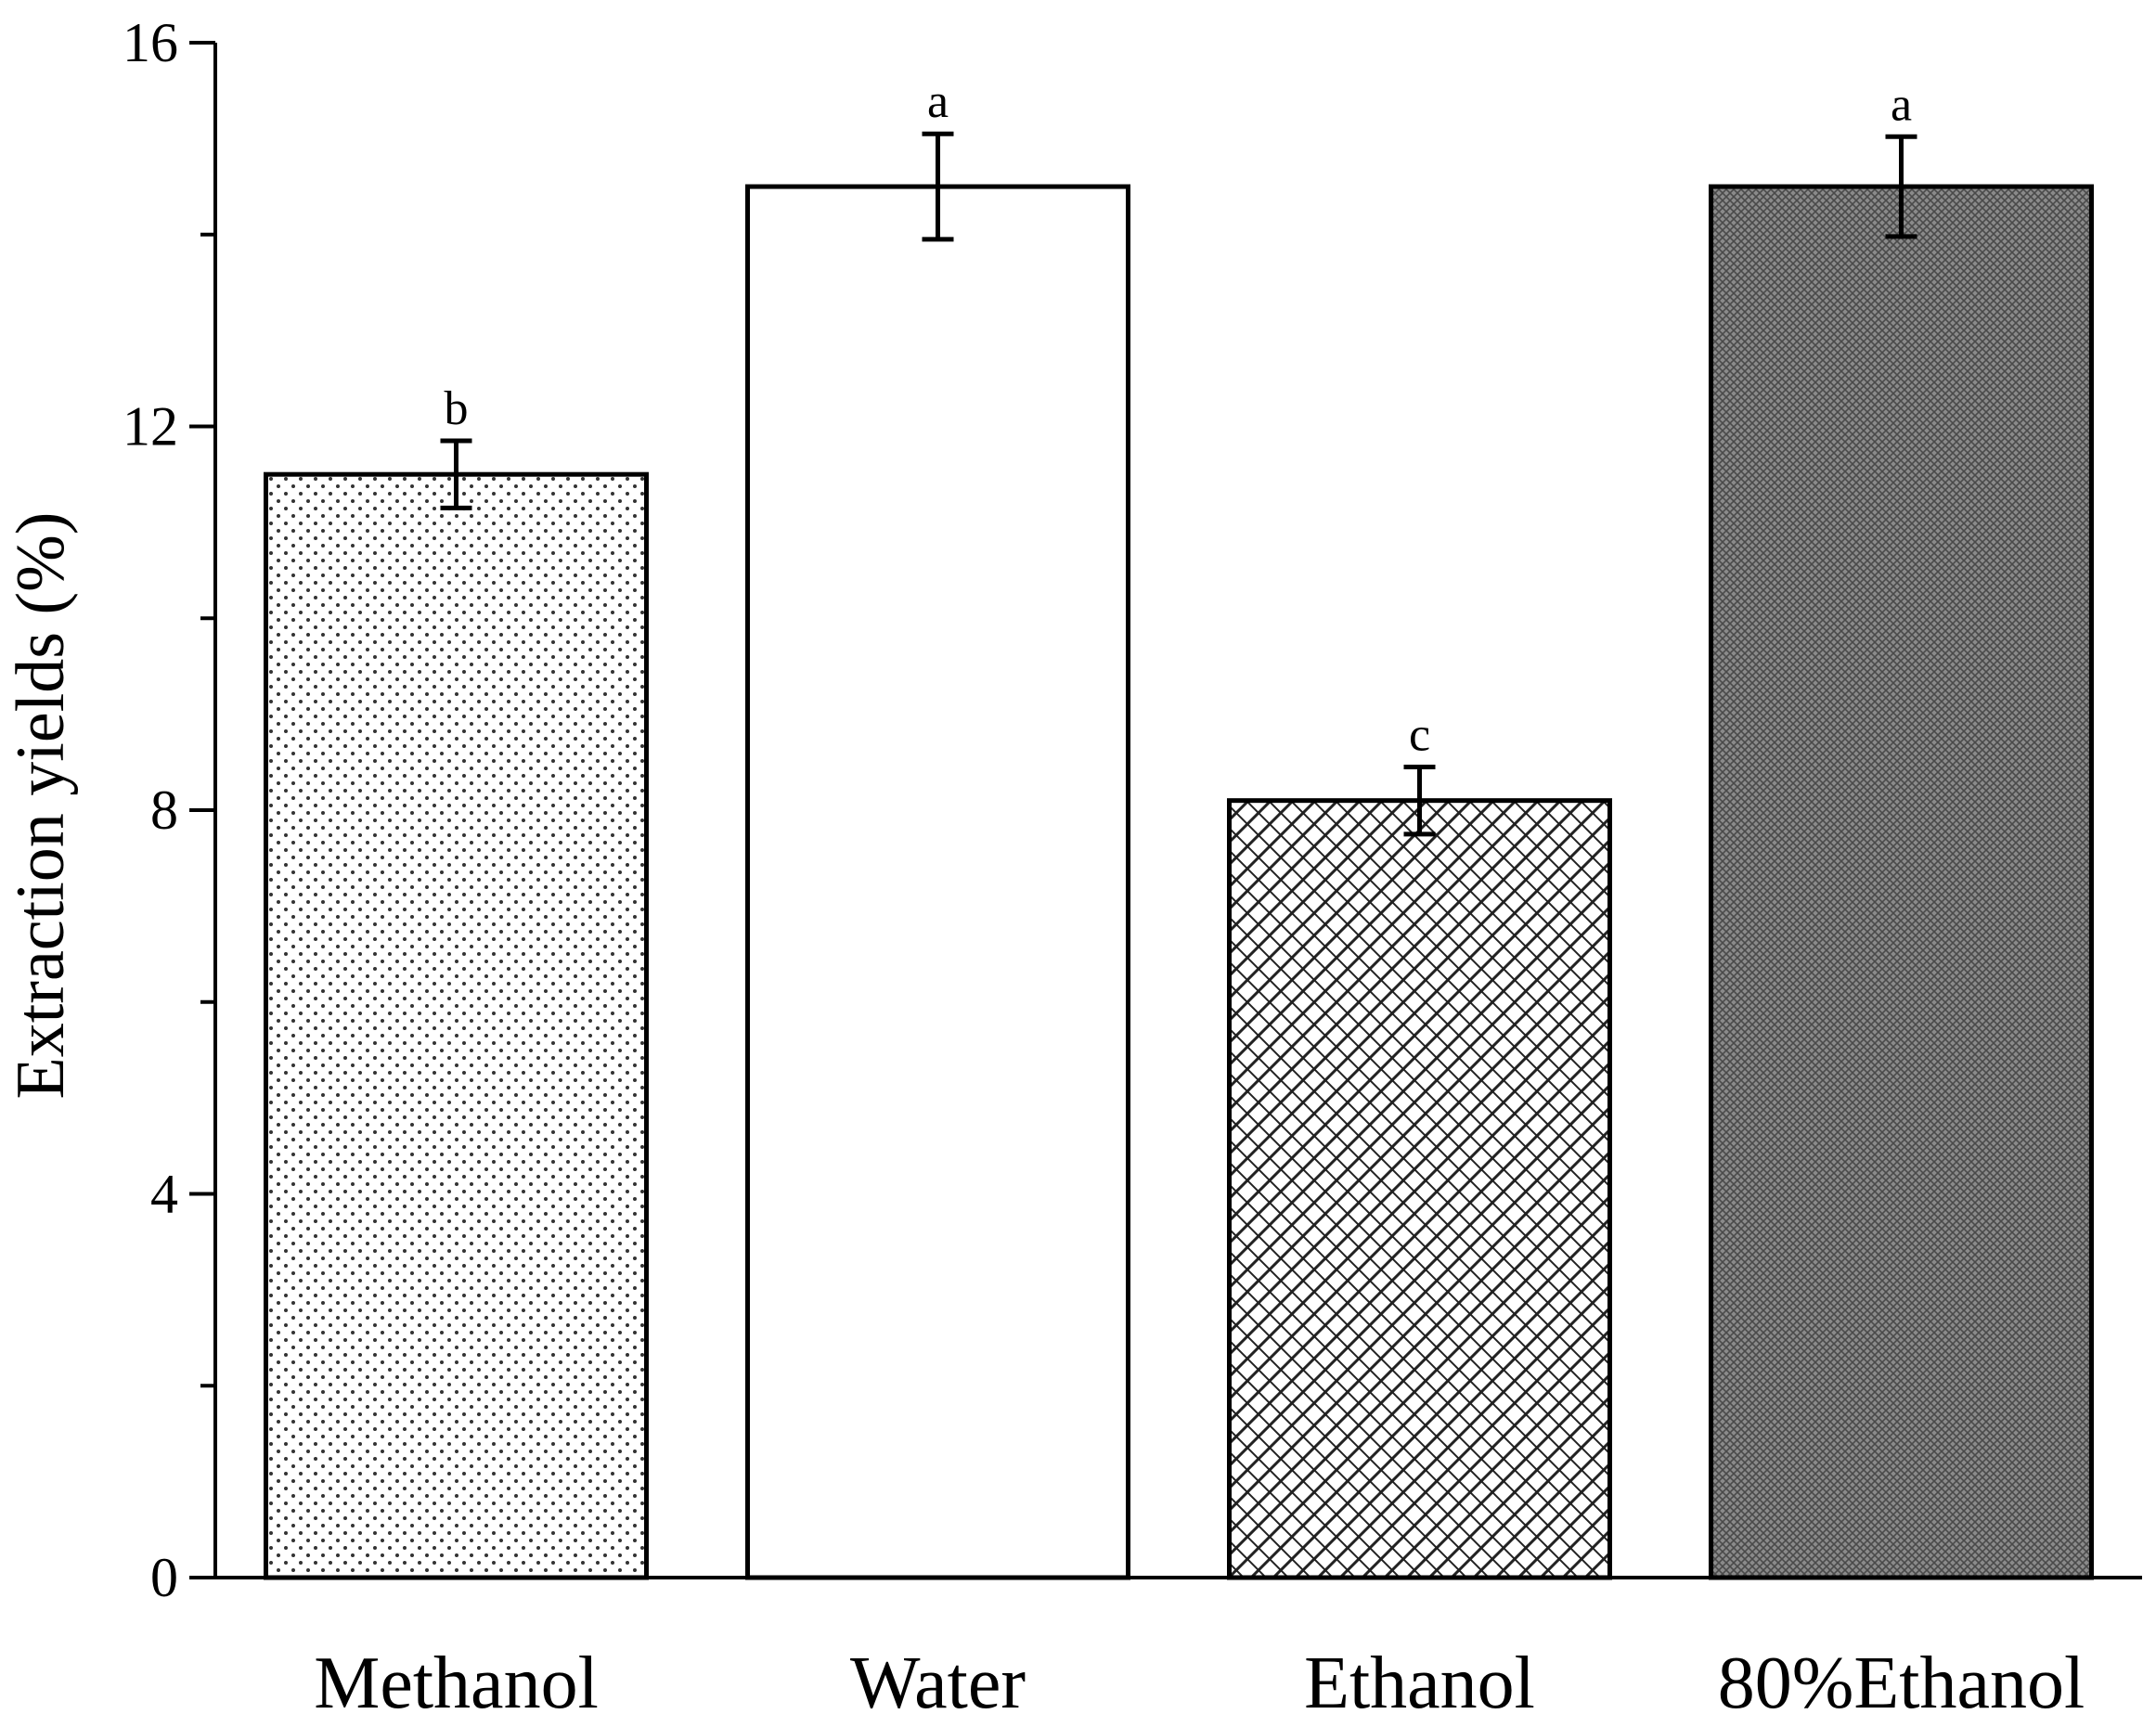  Describe the element at coordinates (457, 408) in the screenshot. I see `significance-label: b` at that location.